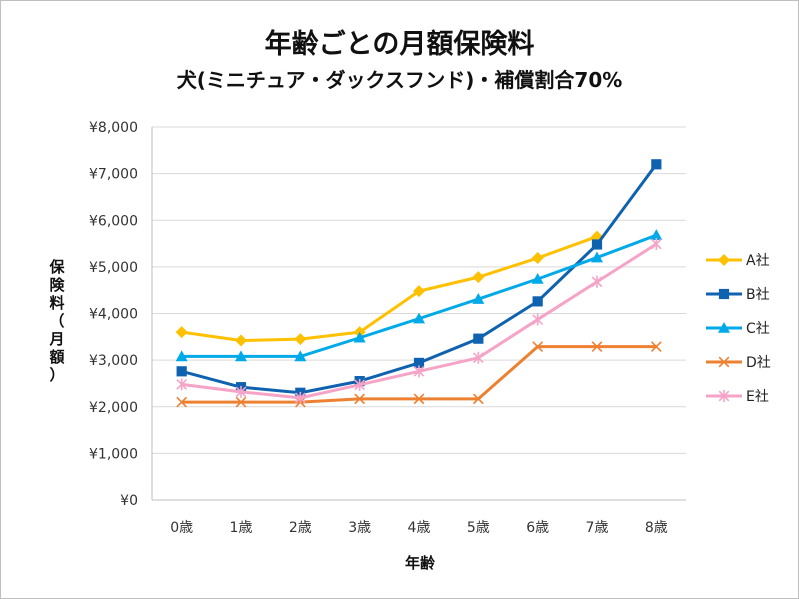 This screenshot has width=799, height=599. What do you see at coordinates (113, 408) in the screenshot?
I see `y-tick-label: ¥2,000` at bounding box center [113, 408].